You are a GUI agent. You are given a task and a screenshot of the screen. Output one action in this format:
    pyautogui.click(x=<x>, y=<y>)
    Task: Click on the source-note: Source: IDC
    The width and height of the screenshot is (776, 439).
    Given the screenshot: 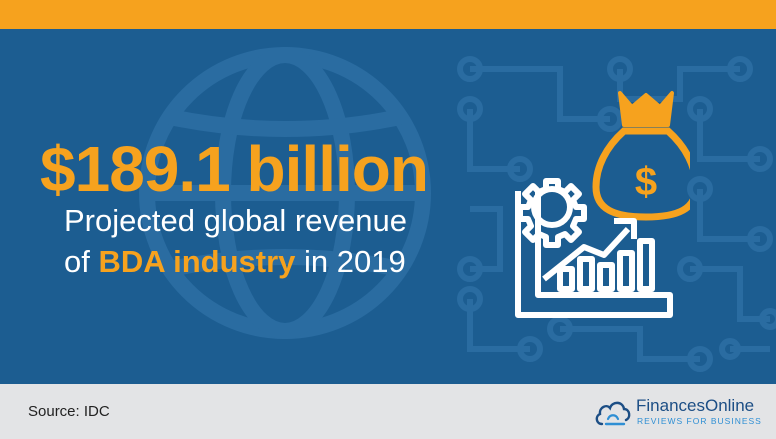 What is the action you would take?
    pyautogui.click(x=69, y=411)
    